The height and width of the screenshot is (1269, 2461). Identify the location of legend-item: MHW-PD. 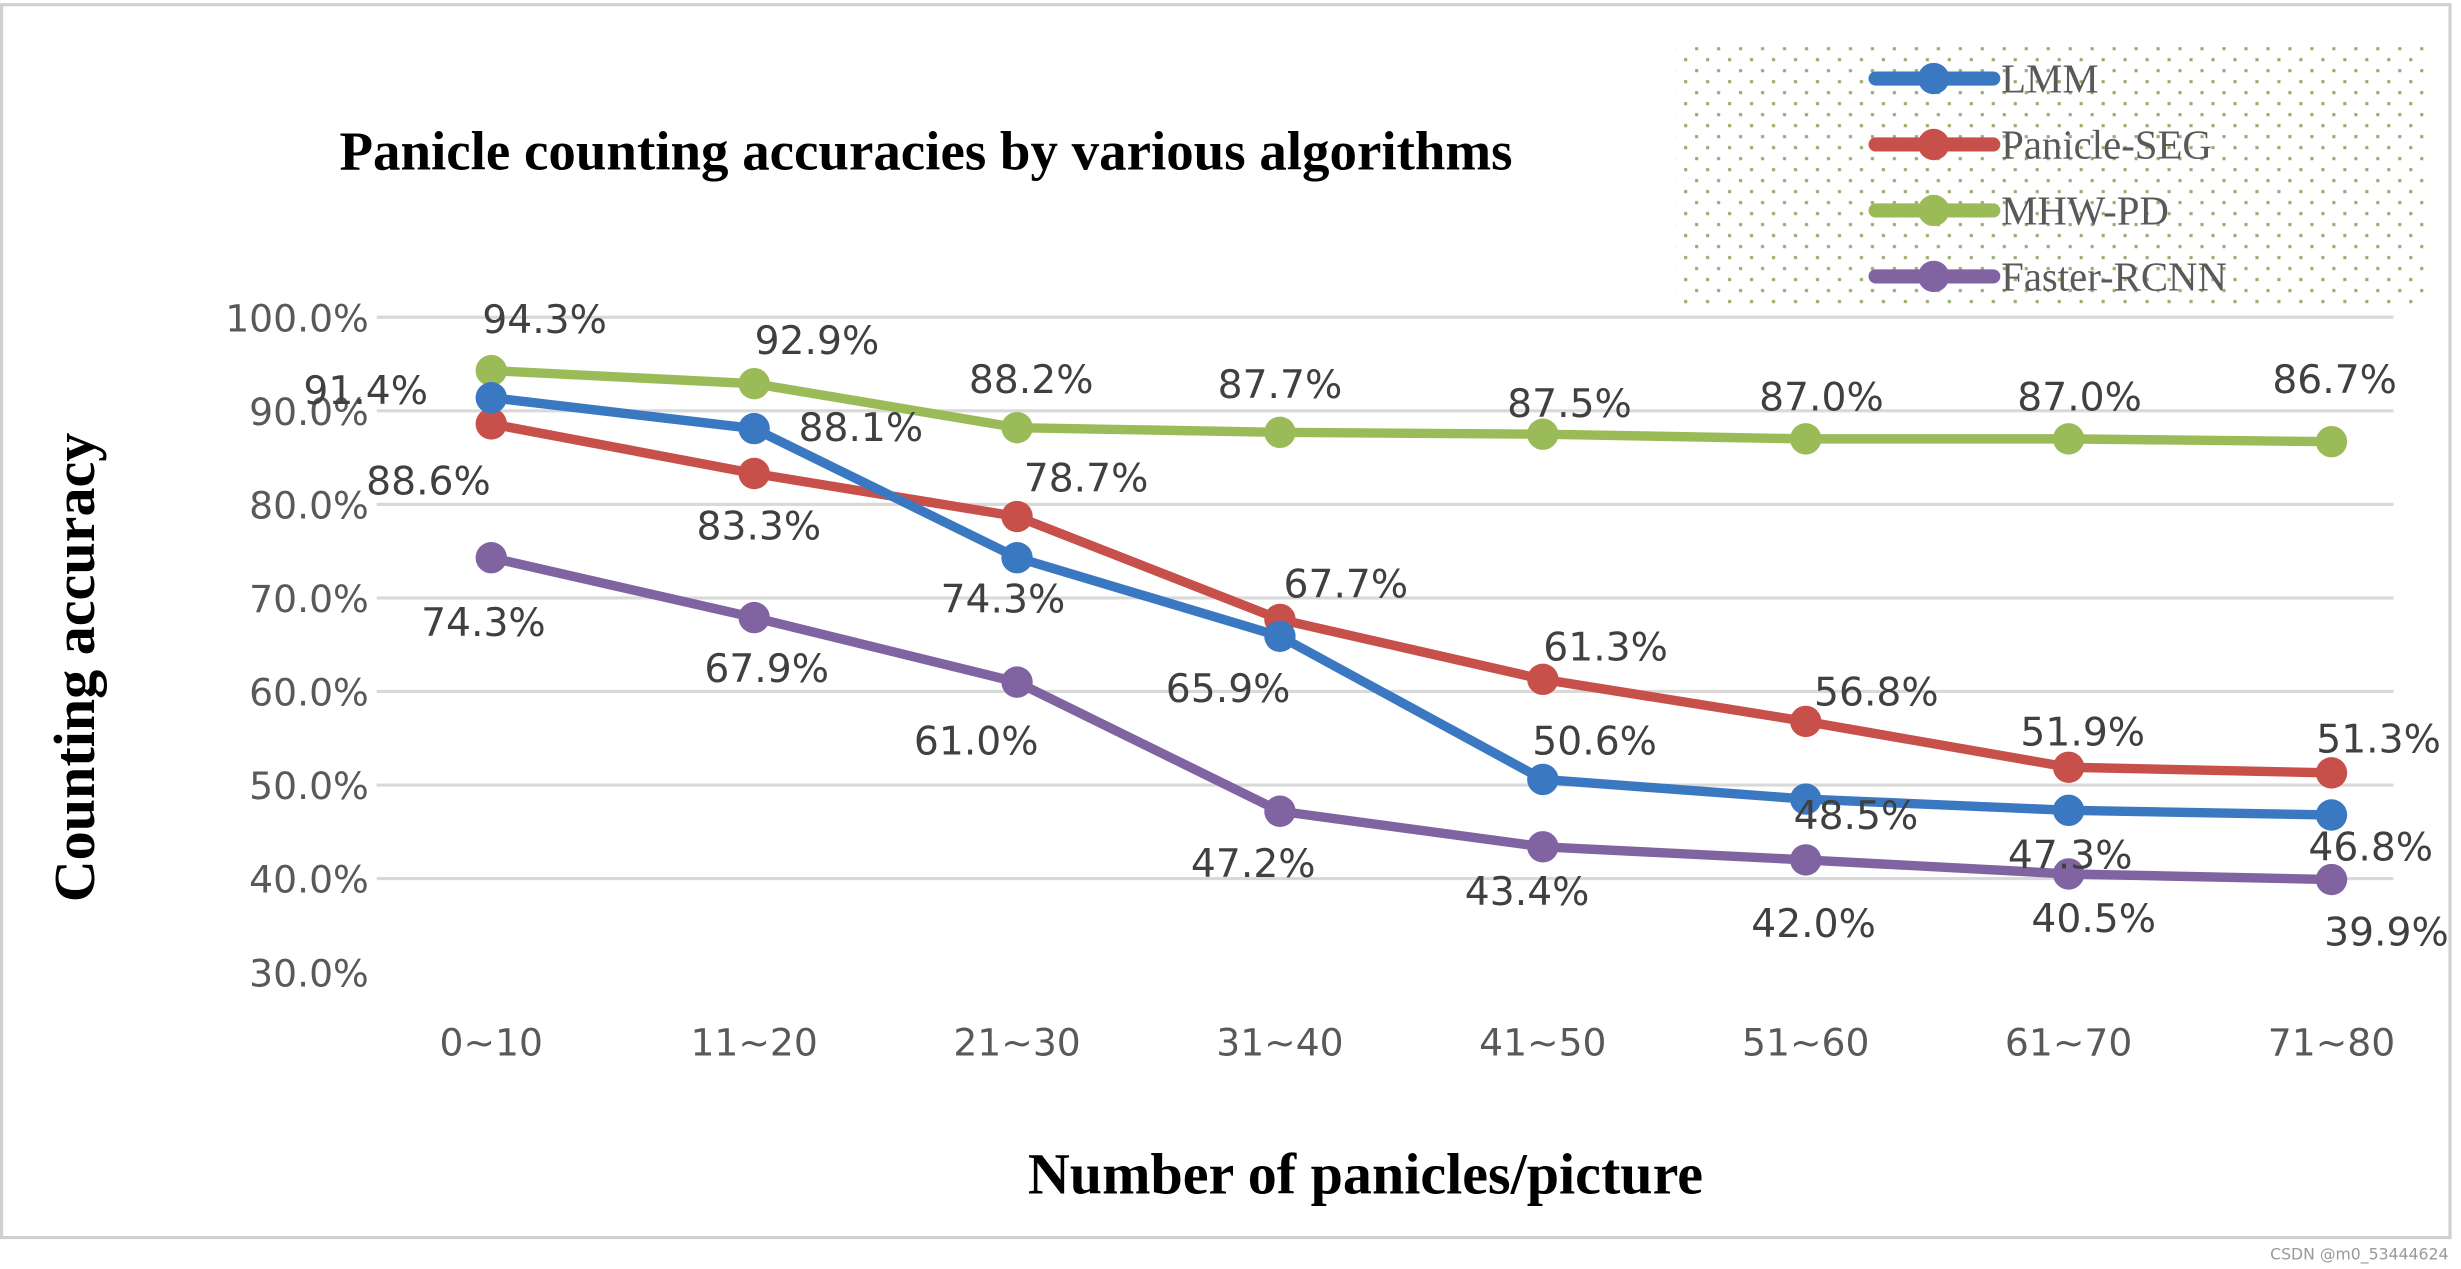
(2018, 211).